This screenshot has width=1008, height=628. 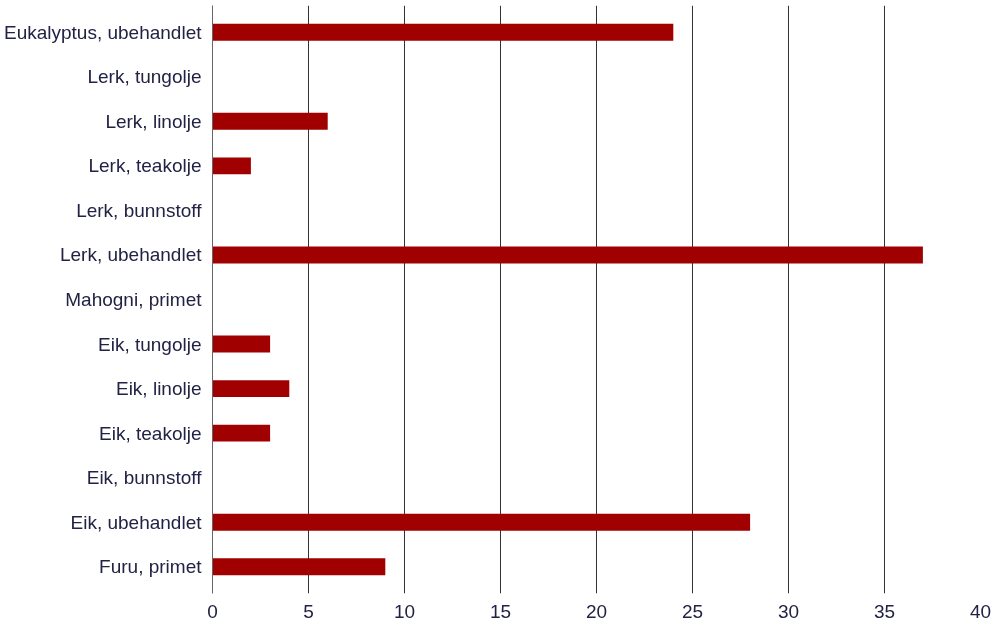 I want to click on x-tick-label: 10, so click(x=404, y=611).